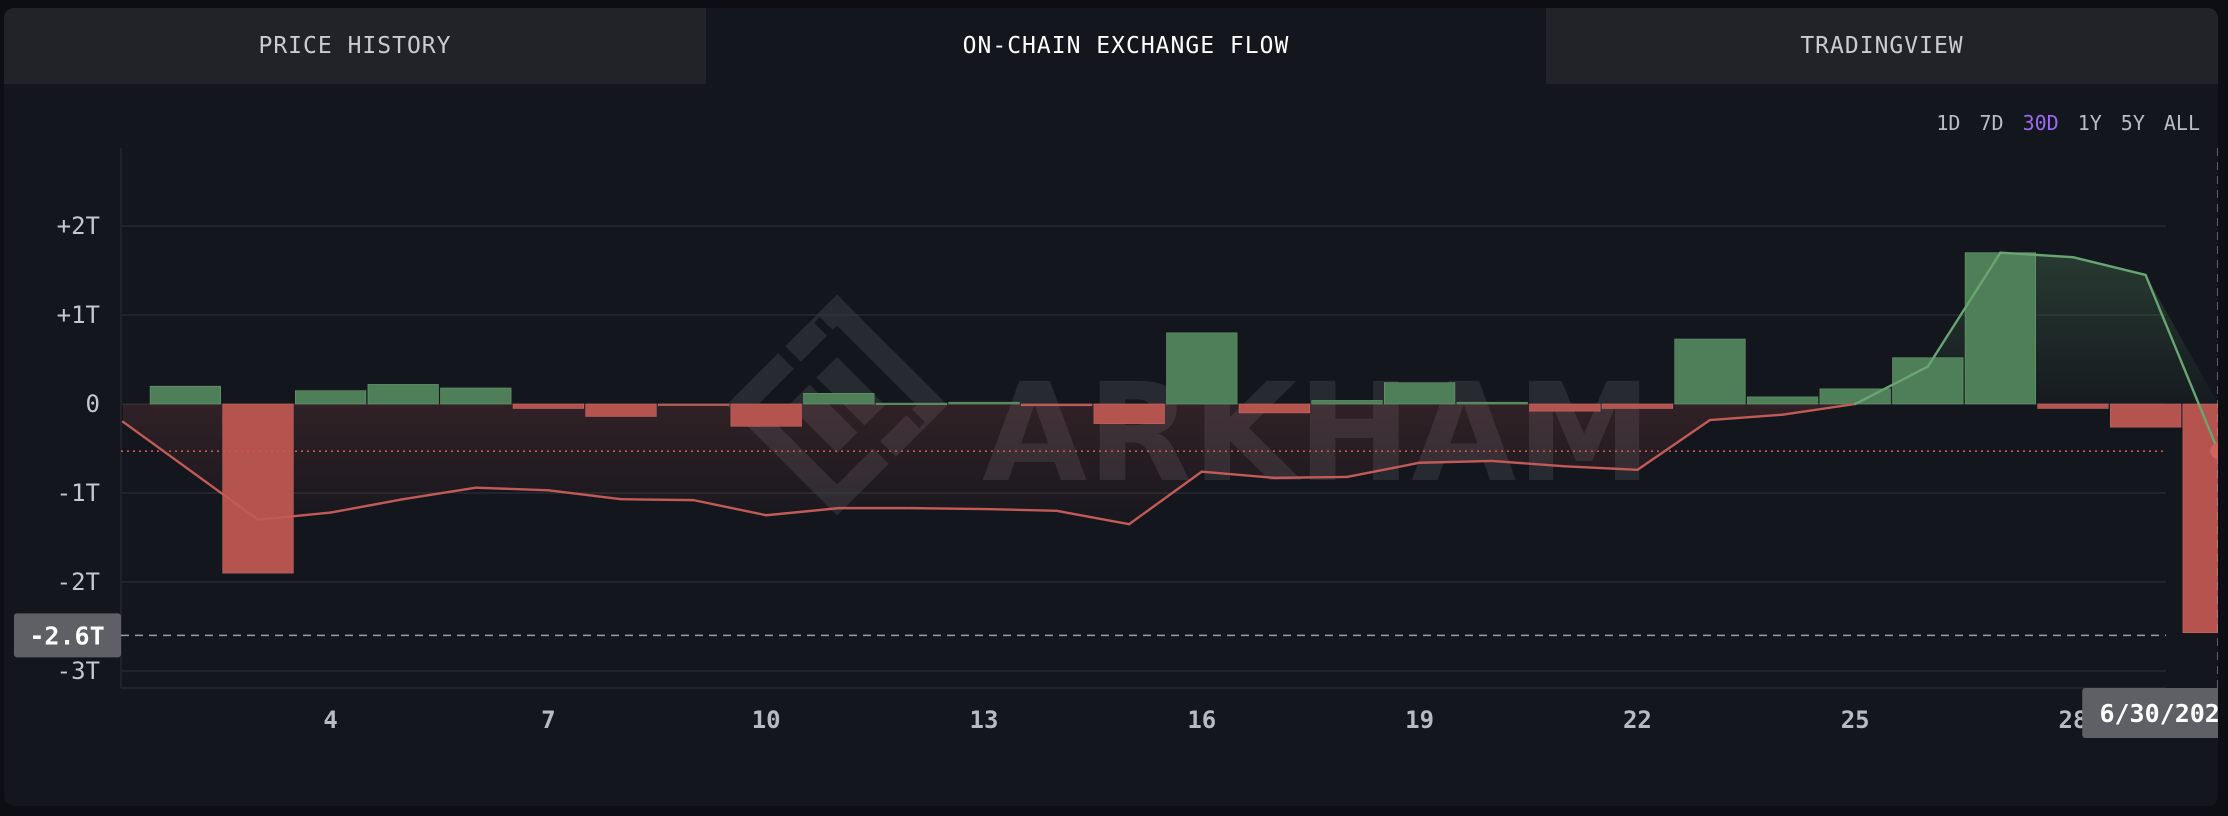 This screenshot has height=816, width=2228. Describe the element at coordinates (2158, 713) in the screenshot. I see `crosshair-x-label: 6/30/2026` at that location.